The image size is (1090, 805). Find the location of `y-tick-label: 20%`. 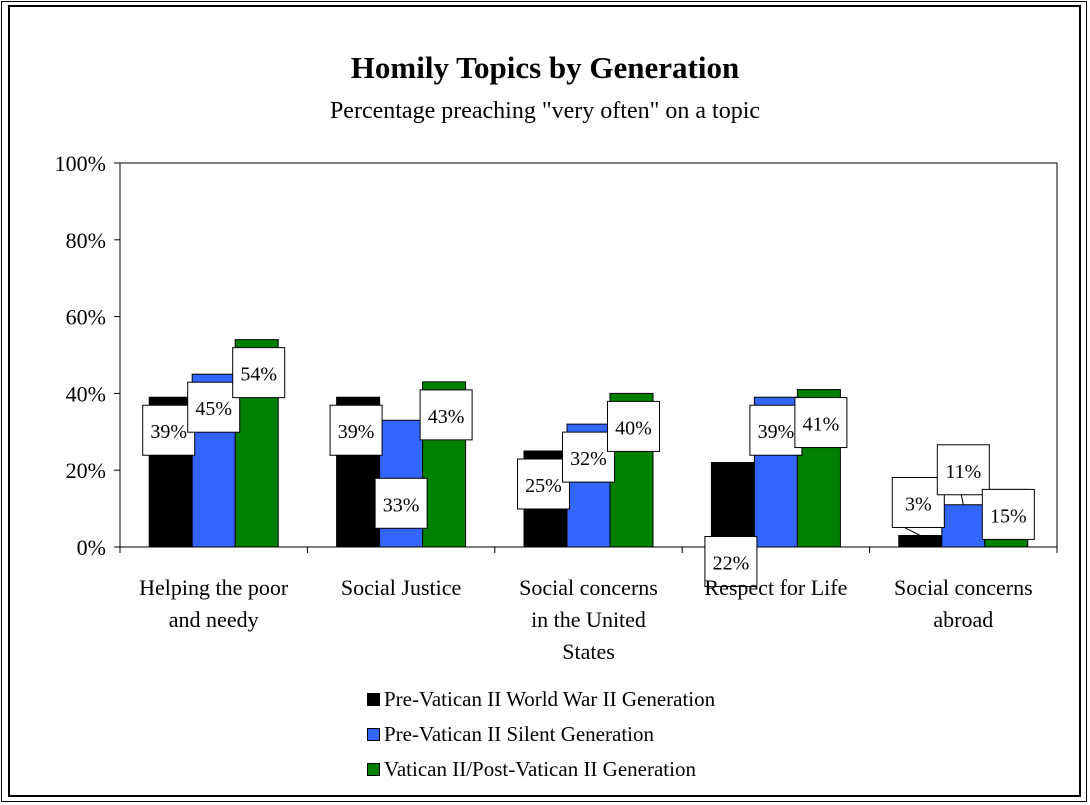

y-tick-label: 20% is located at coordinates (86, 470).